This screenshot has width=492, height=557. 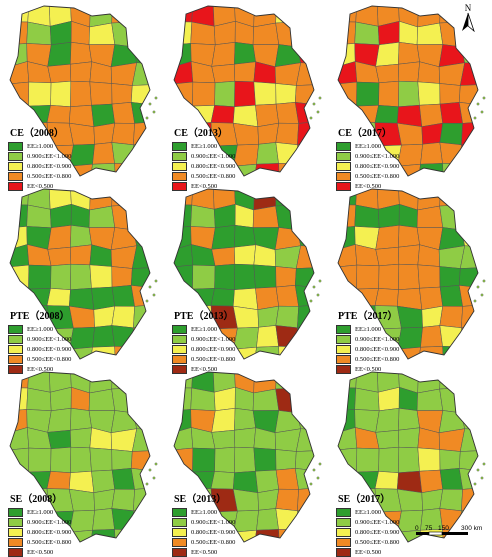 I want to click on legend-item: EE<0.500, so click(x=203, y=369).